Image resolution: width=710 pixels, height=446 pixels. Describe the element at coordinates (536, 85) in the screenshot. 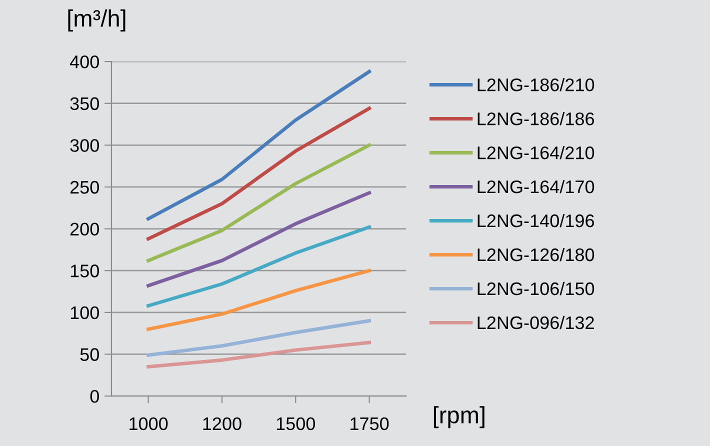

I see `legend-label: L2NG-186/210` at that location.